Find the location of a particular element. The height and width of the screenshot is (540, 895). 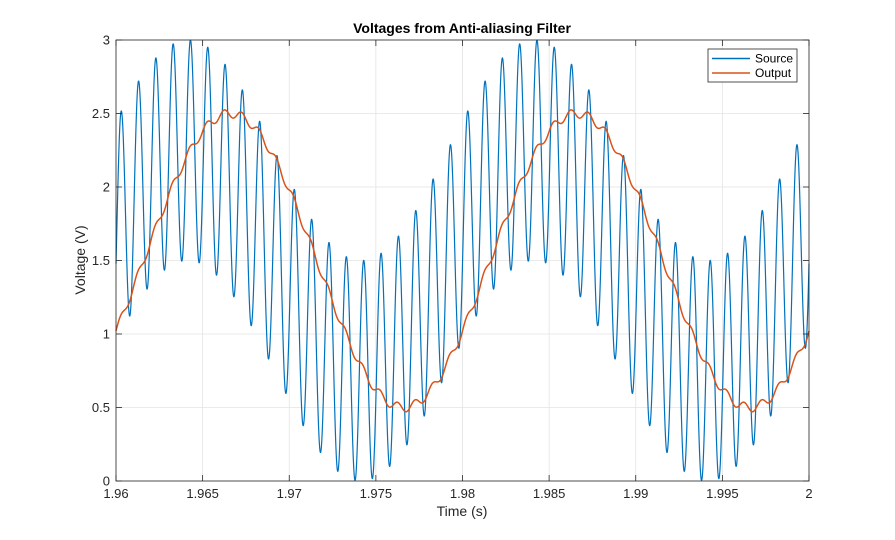

x-tick-label: 1.99 is located at coordinates (635, 493).